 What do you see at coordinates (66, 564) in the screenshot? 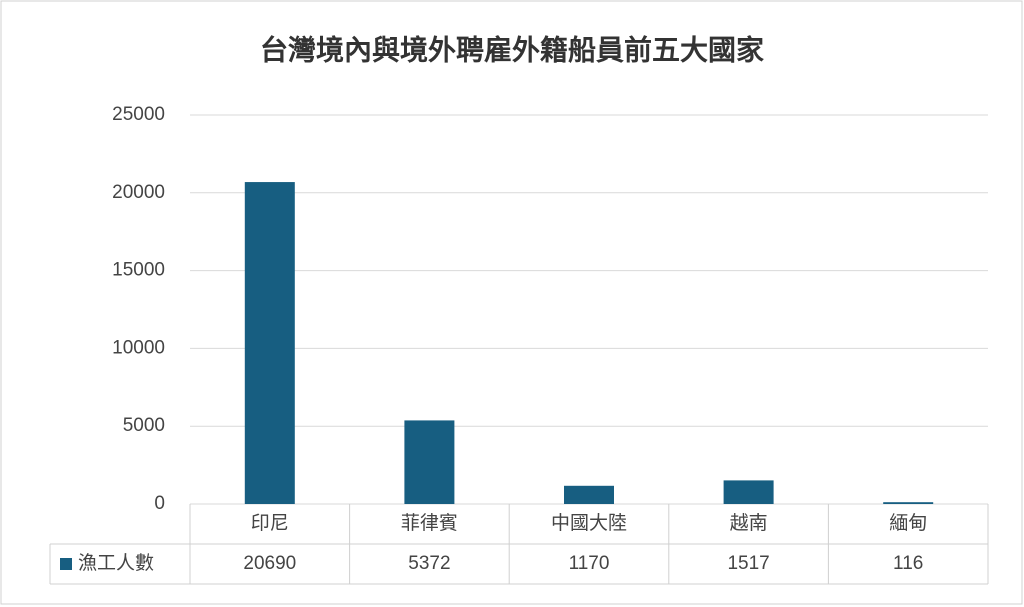
I see `legend-swatch` at bounding box center [66, 564].